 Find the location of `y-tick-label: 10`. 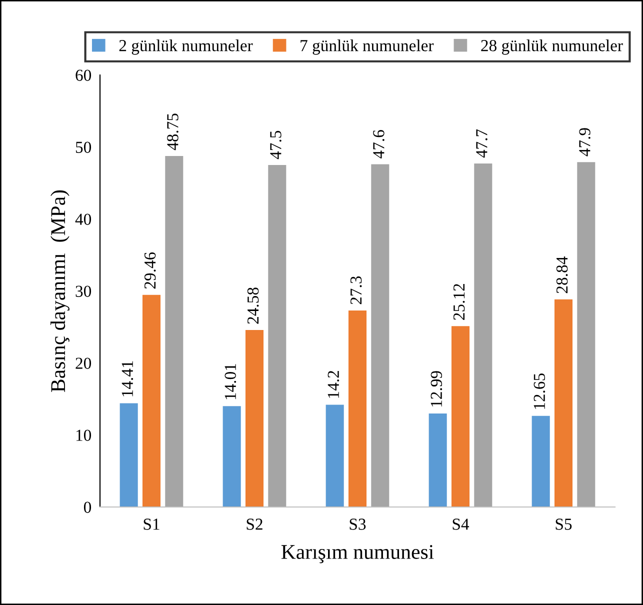

y-tick-label: 10 is located at coordinates (84, 435).